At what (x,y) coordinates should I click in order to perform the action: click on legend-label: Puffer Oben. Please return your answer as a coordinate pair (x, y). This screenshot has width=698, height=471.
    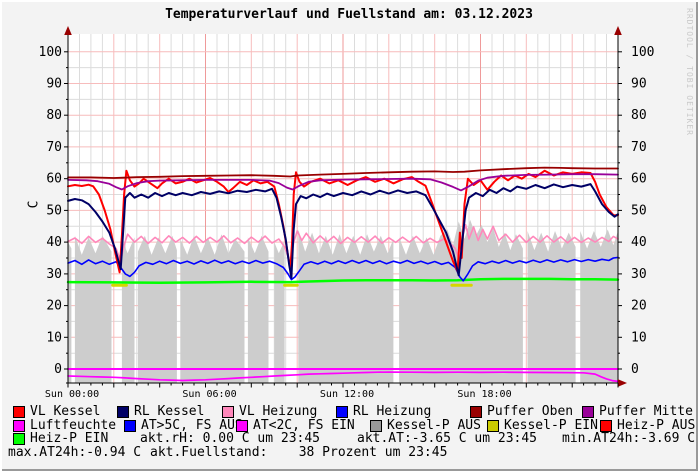
    Looking at the image, I should click on (530, 411).